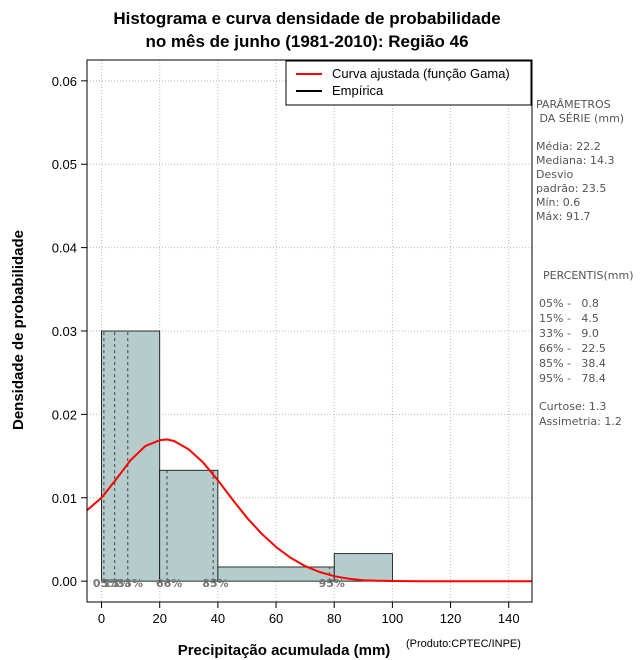  I want to click on y-tick-label: 0.01, so click(64, 498).